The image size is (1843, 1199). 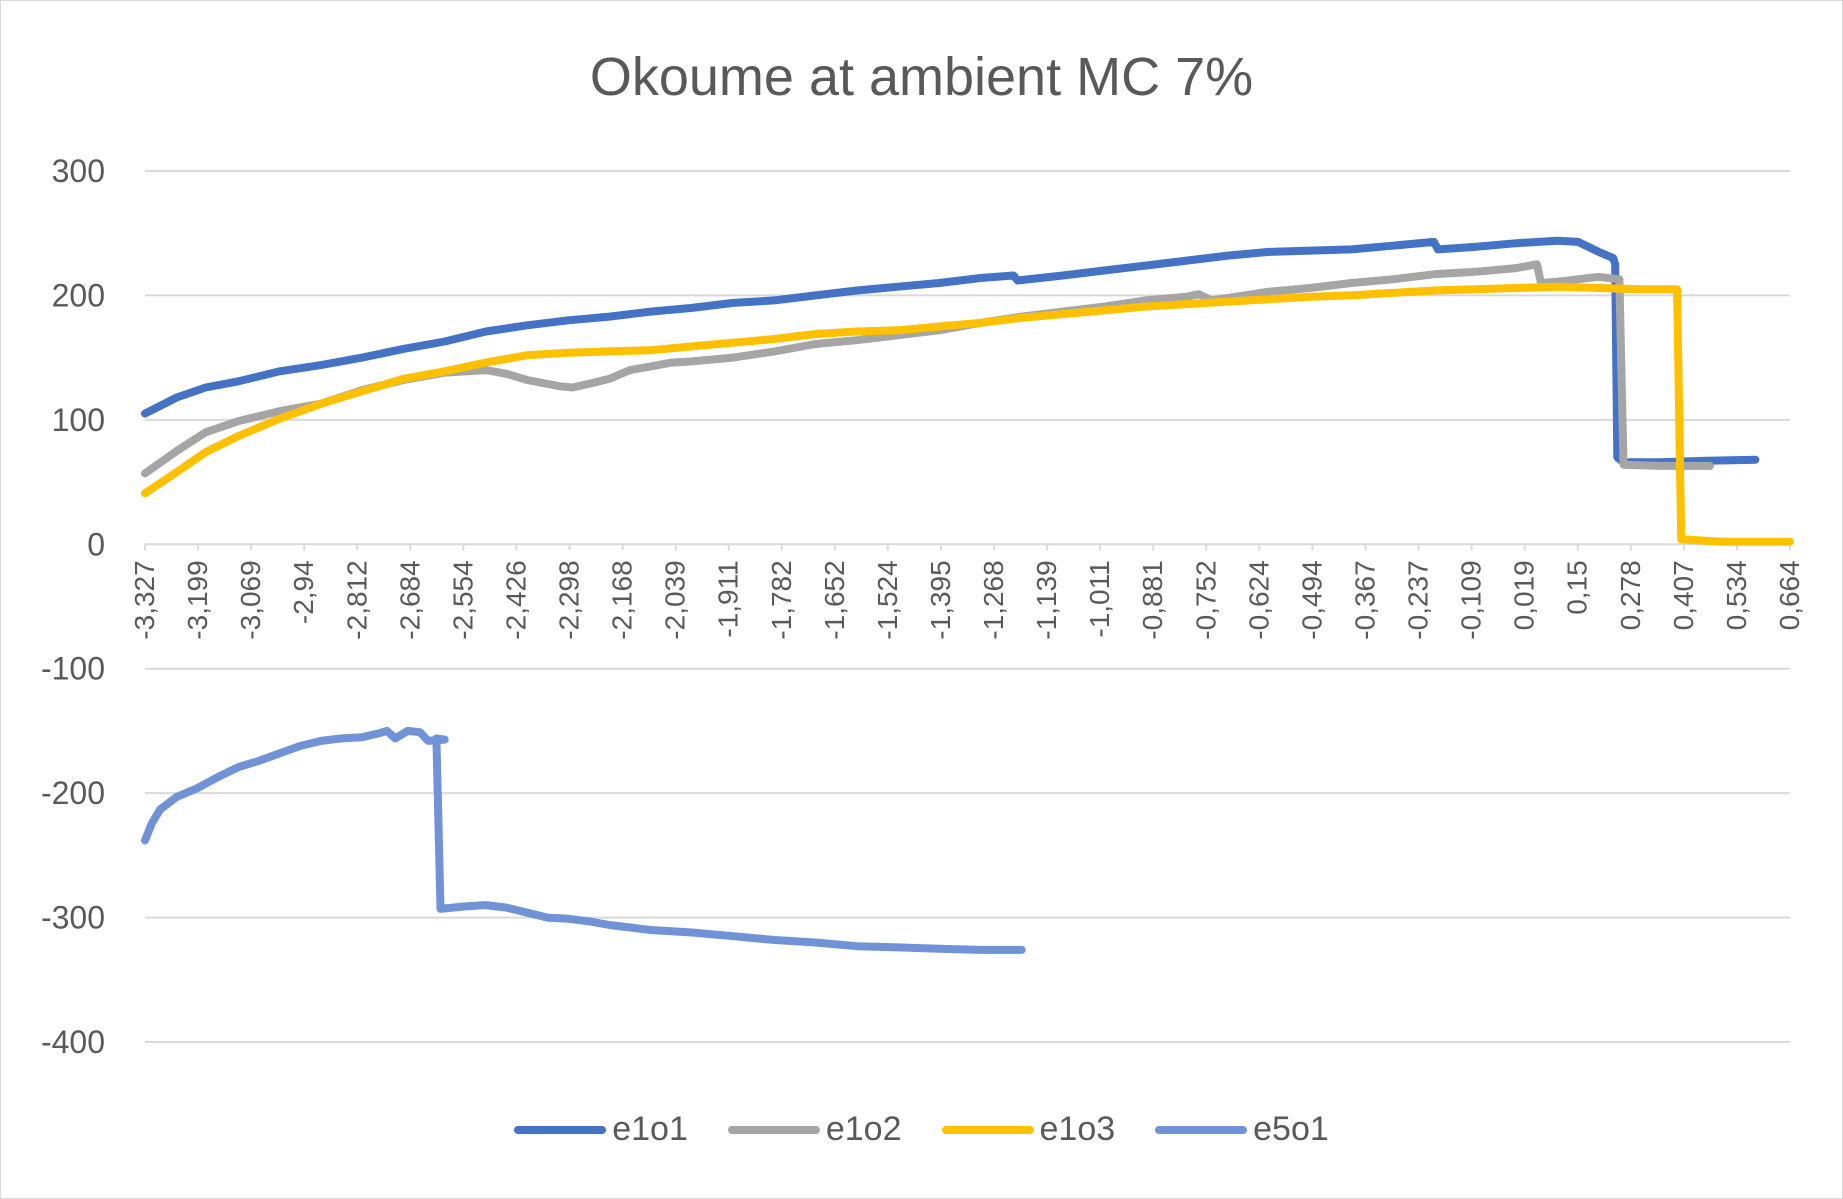 What do you see at coordinates (1046, 599) in the screenshot?
I see `x-tick-label: -1,139` at bounding box center [1046, 599].